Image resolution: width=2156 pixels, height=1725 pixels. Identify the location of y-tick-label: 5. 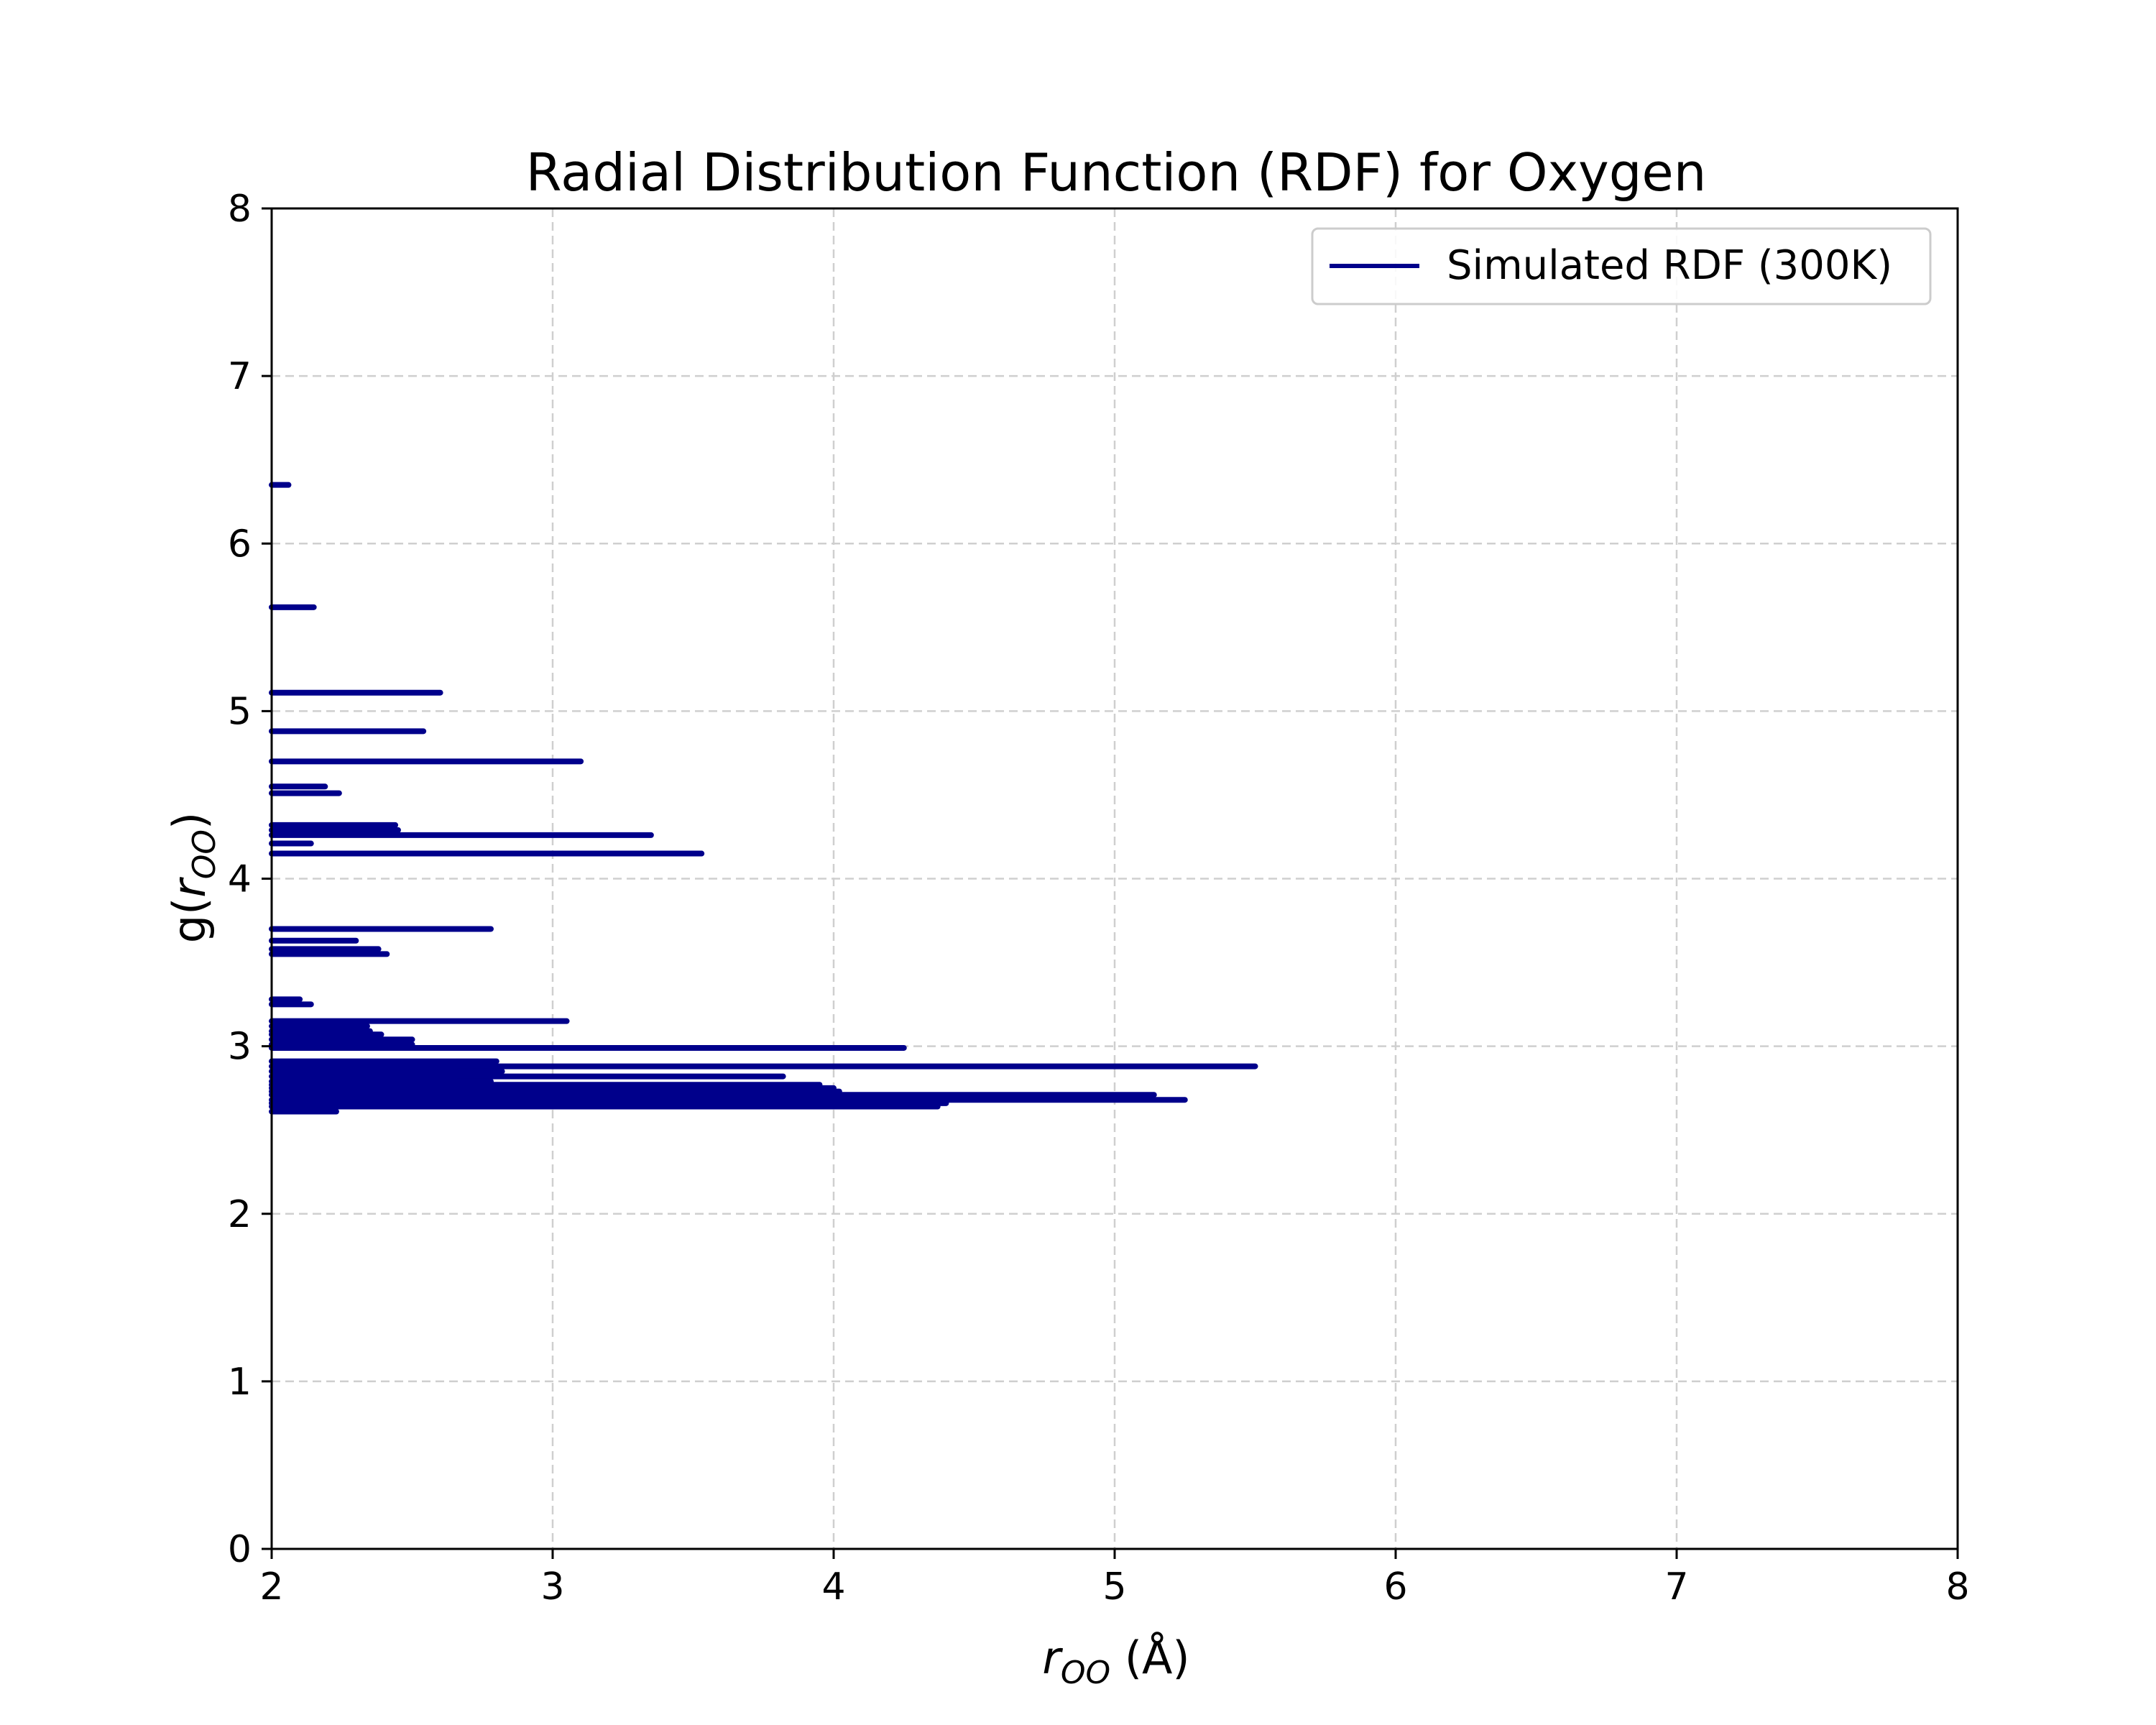
(240, 711).